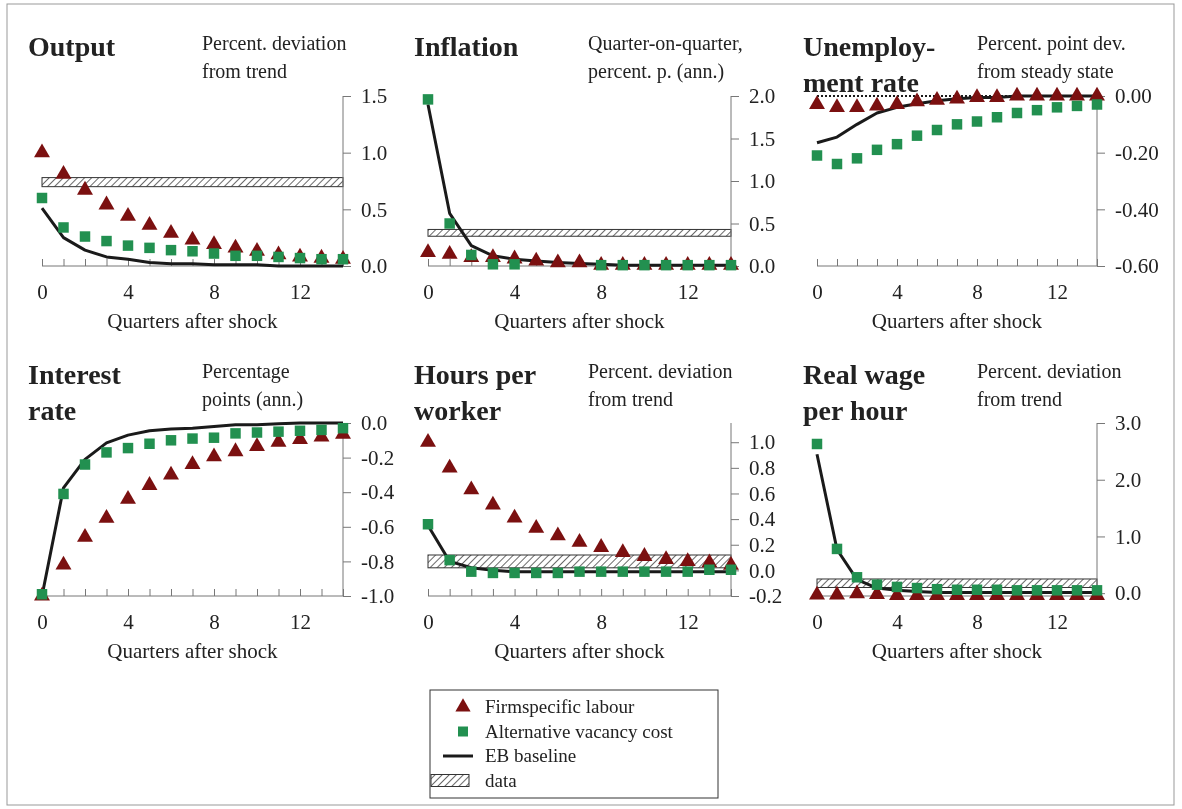 The image size is (1182, 809). Describe the element at coordinates (501, 780) in the screenshot. I see `legend-label: data` at that location.